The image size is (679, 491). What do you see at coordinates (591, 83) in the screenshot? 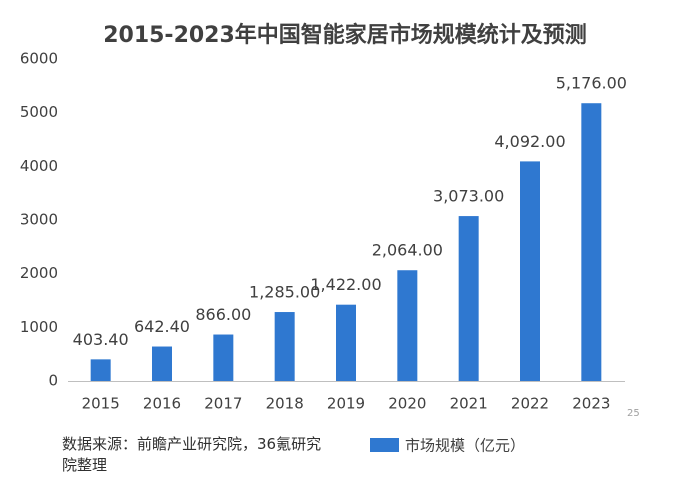
I see `data-label: 5,176.00` at bounding box center [591, 83].